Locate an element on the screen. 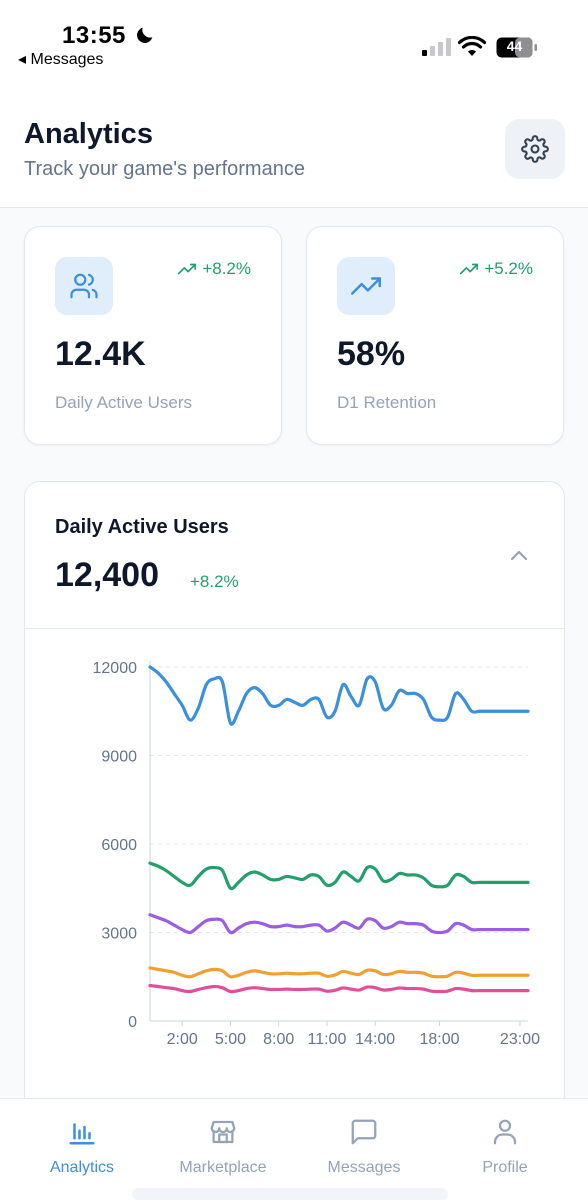 The image size is (588, 1200). stat-change-value: +8.2% is located at coordinates (226, 268).